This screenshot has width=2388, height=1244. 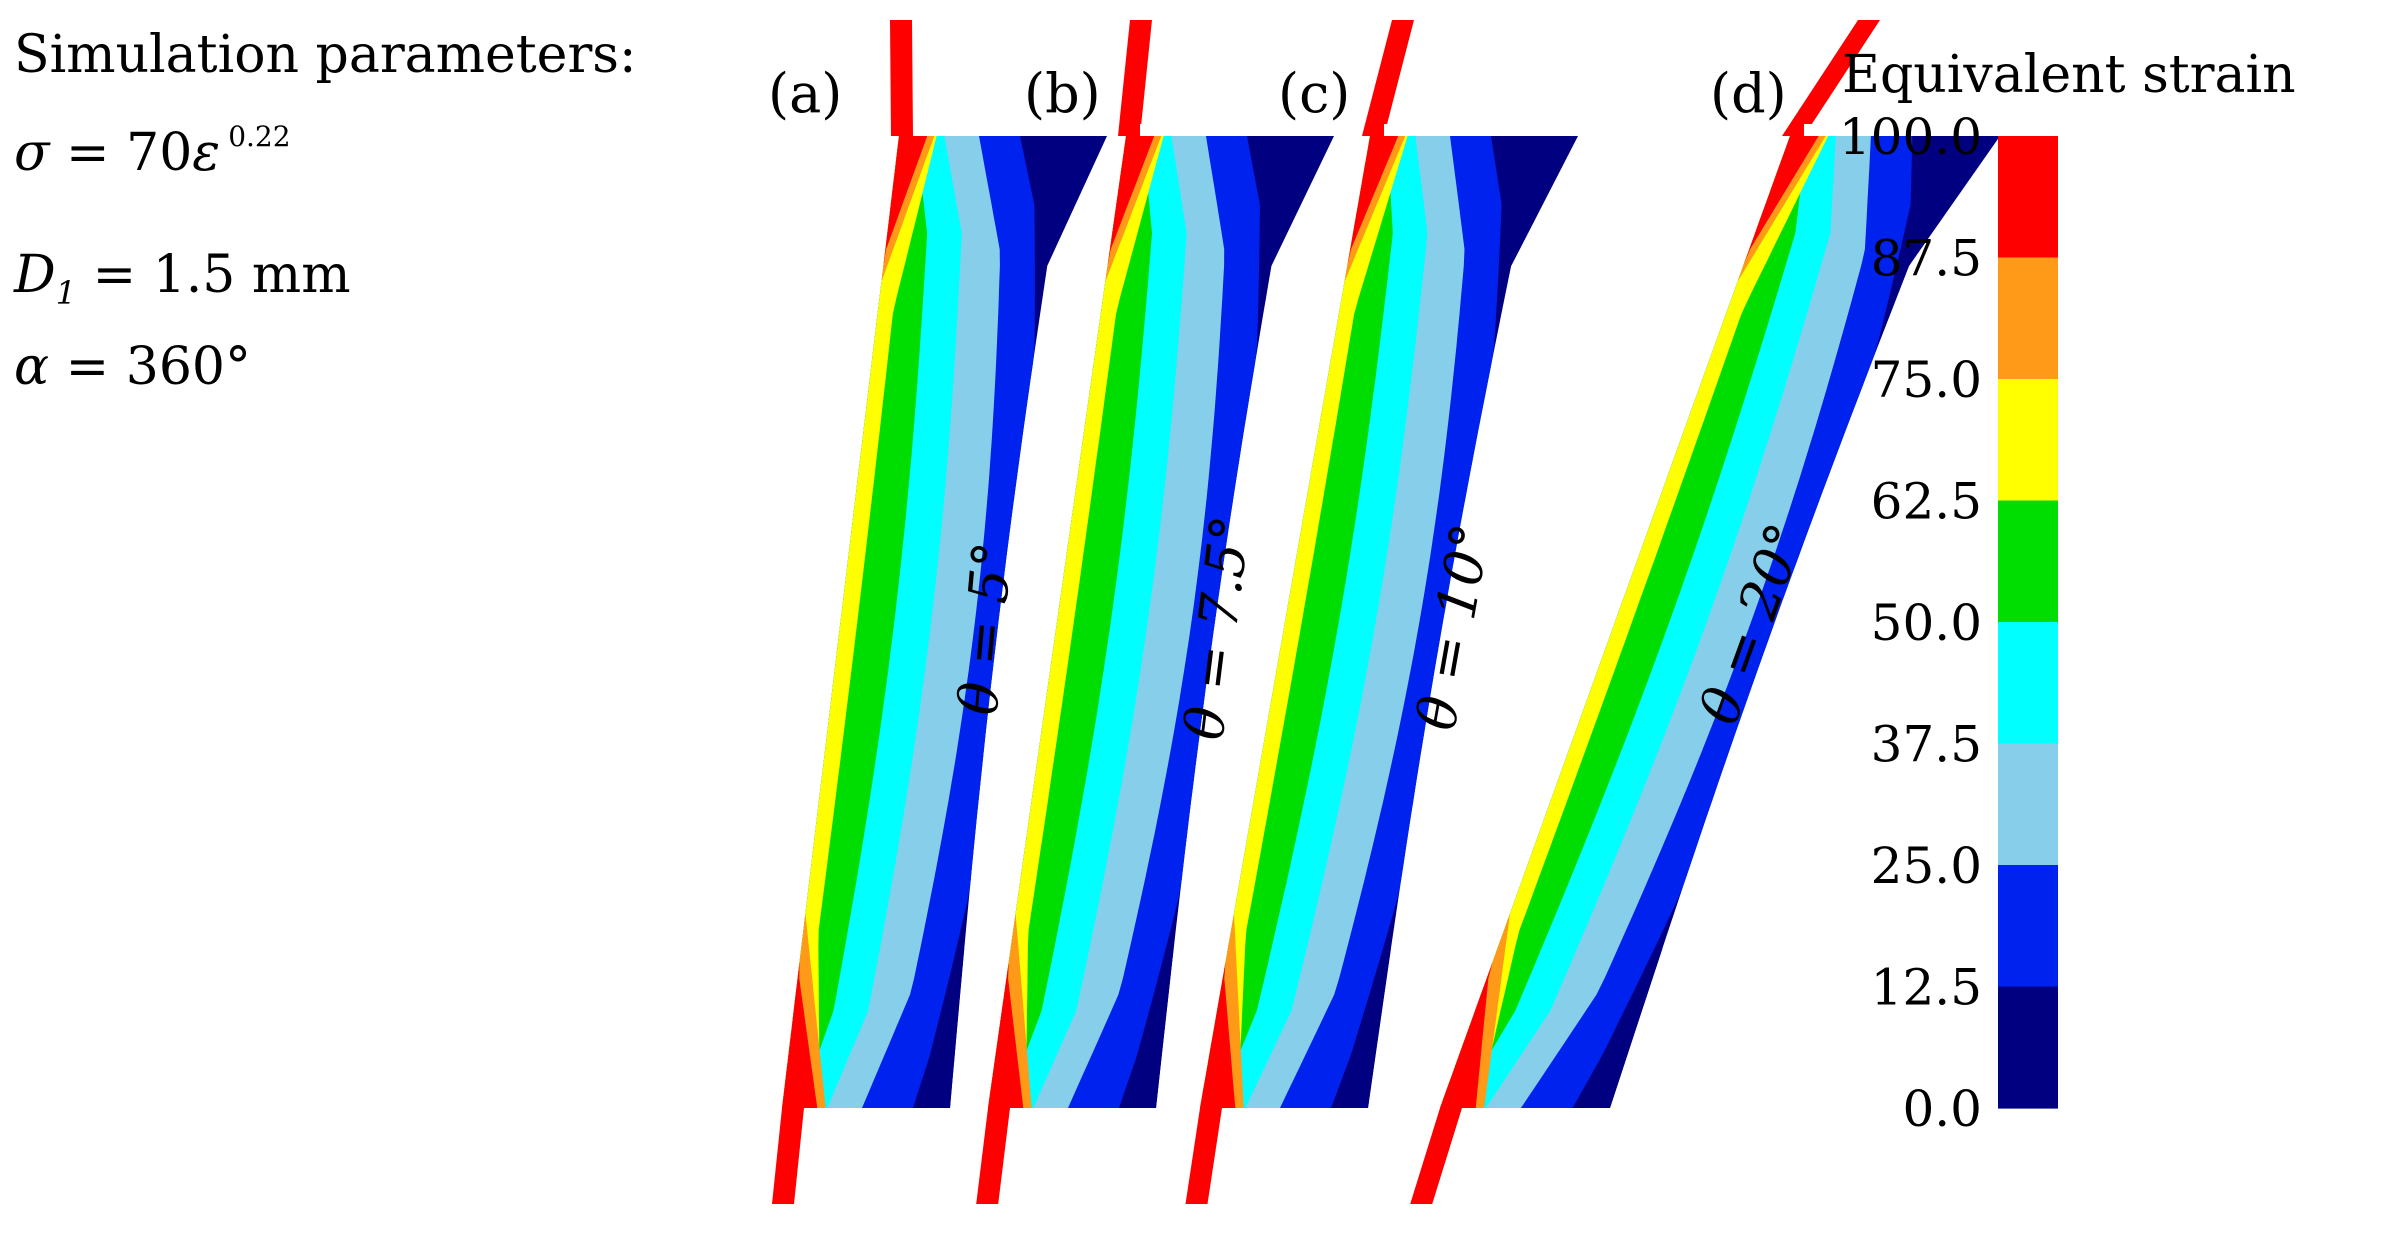 I want to click on alpha-value: = 360°, so click(x=150, y=367).